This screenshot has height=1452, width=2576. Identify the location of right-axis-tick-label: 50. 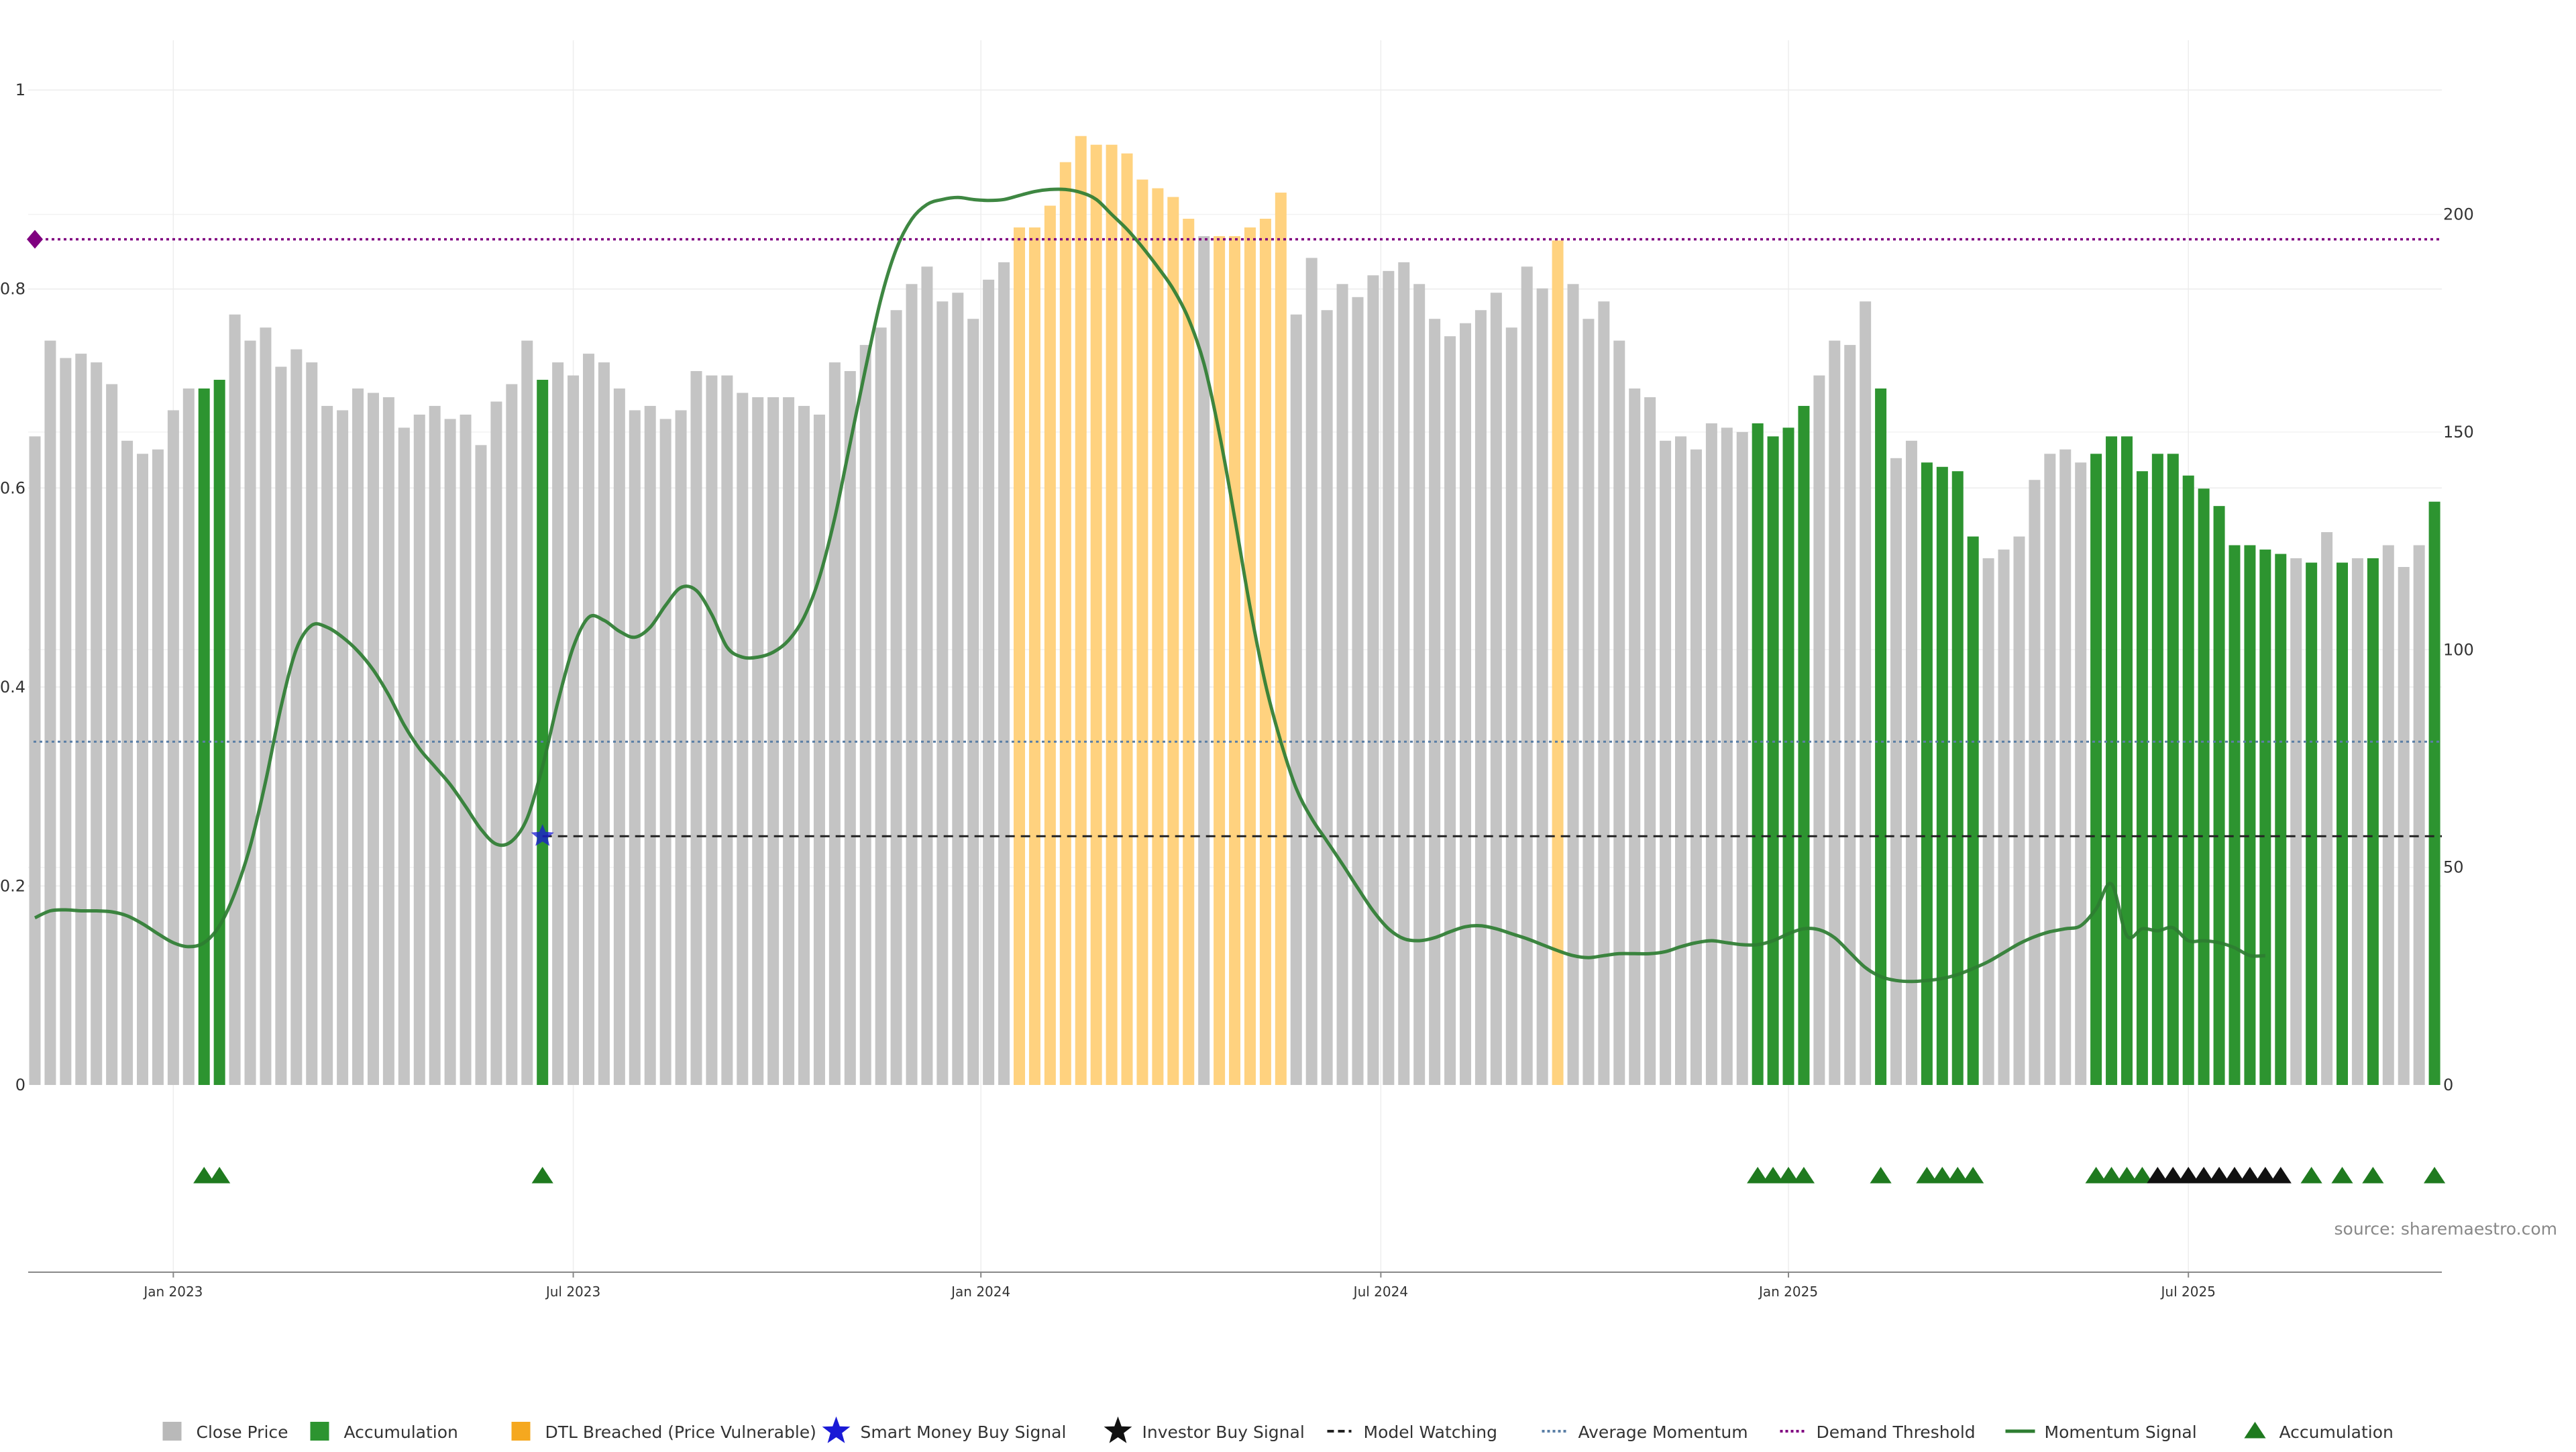
(2453, 868).